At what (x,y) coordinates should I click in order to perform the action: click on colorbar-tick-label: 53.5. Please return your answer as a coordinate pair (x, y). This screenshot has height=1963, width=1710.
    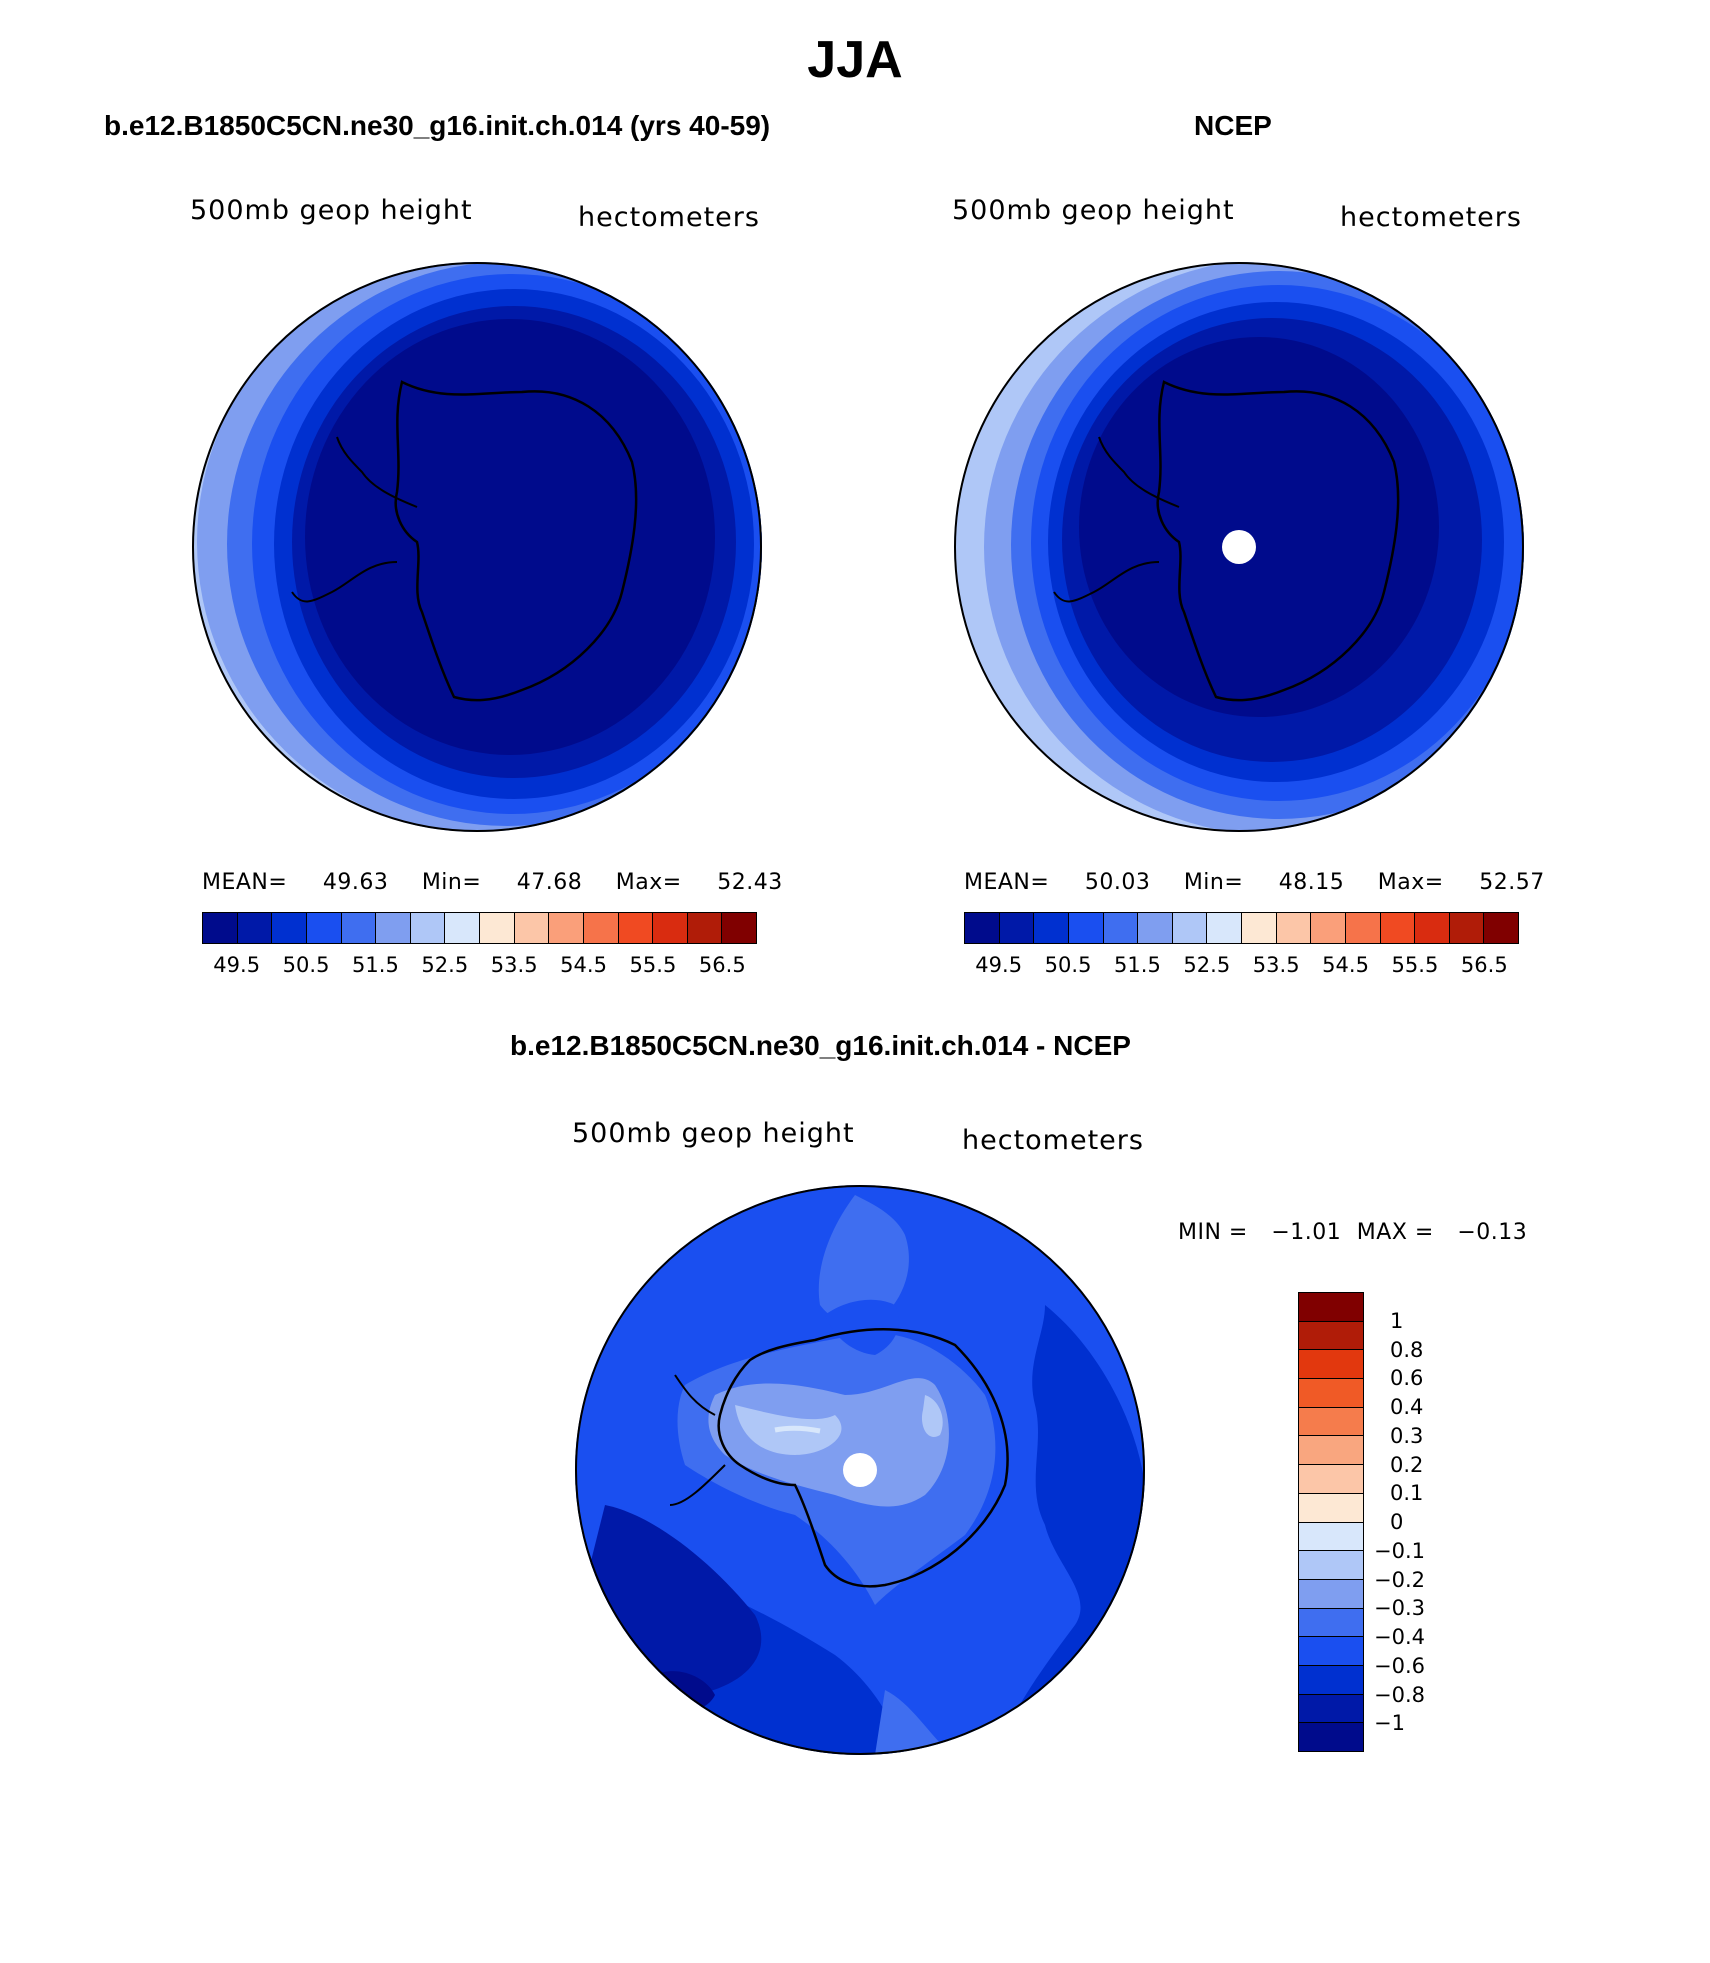
    Looking at the image, I should click on (514, 965).